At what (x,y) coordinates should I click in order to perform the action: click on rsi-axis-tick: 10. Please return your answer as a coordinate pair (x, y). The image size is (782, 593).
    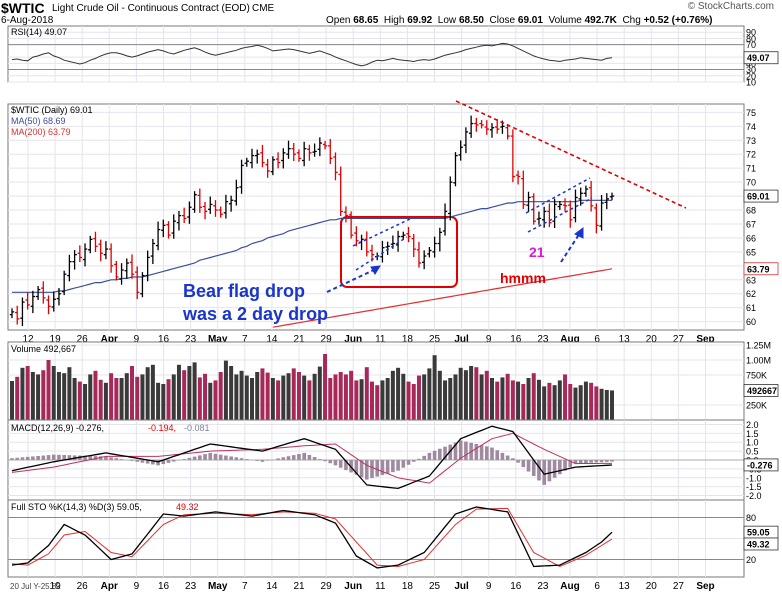
    Looking at the image, I should click on (751, 83).